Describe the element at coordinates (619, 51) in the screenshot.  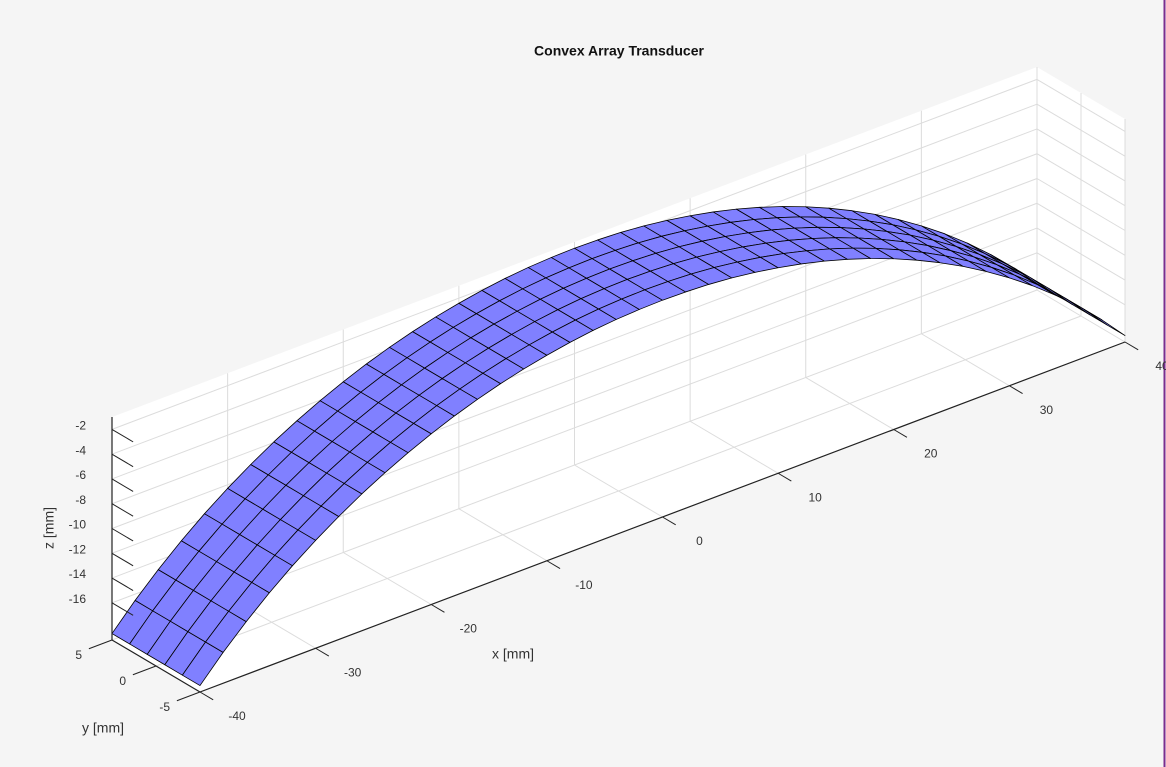
I see `chart-title: Convex Array Transducer` at that location.